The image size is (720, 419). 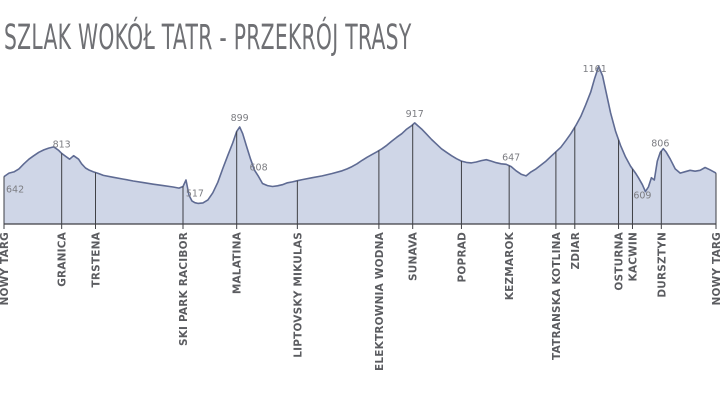 I want to click on stop-label: LIPTOVSKY MIKULAS, so click(x=298, y=295).